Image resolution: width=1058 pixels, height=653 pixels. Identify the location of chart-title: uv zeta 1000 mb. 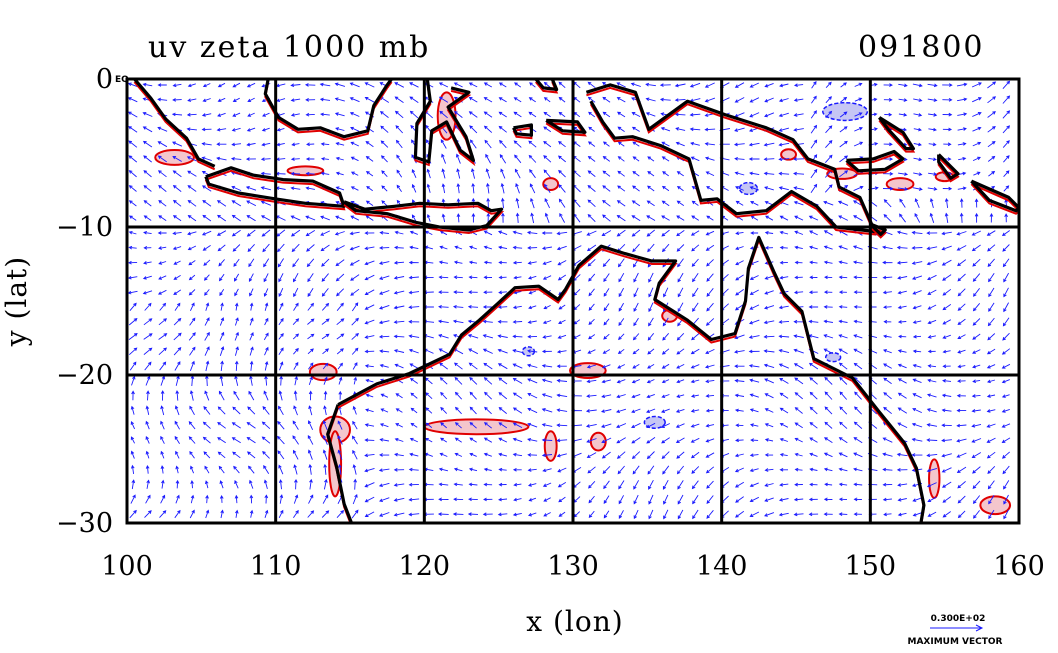
(289, 47).